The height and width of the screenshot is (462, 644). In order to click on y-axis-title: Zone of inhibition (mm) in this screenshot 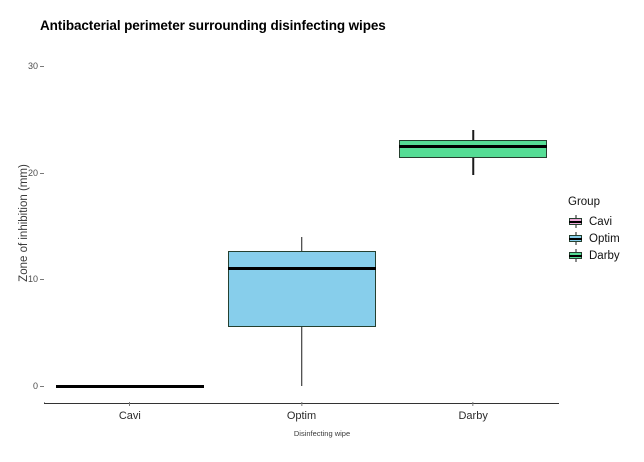, I will do `click(24, 223)`.